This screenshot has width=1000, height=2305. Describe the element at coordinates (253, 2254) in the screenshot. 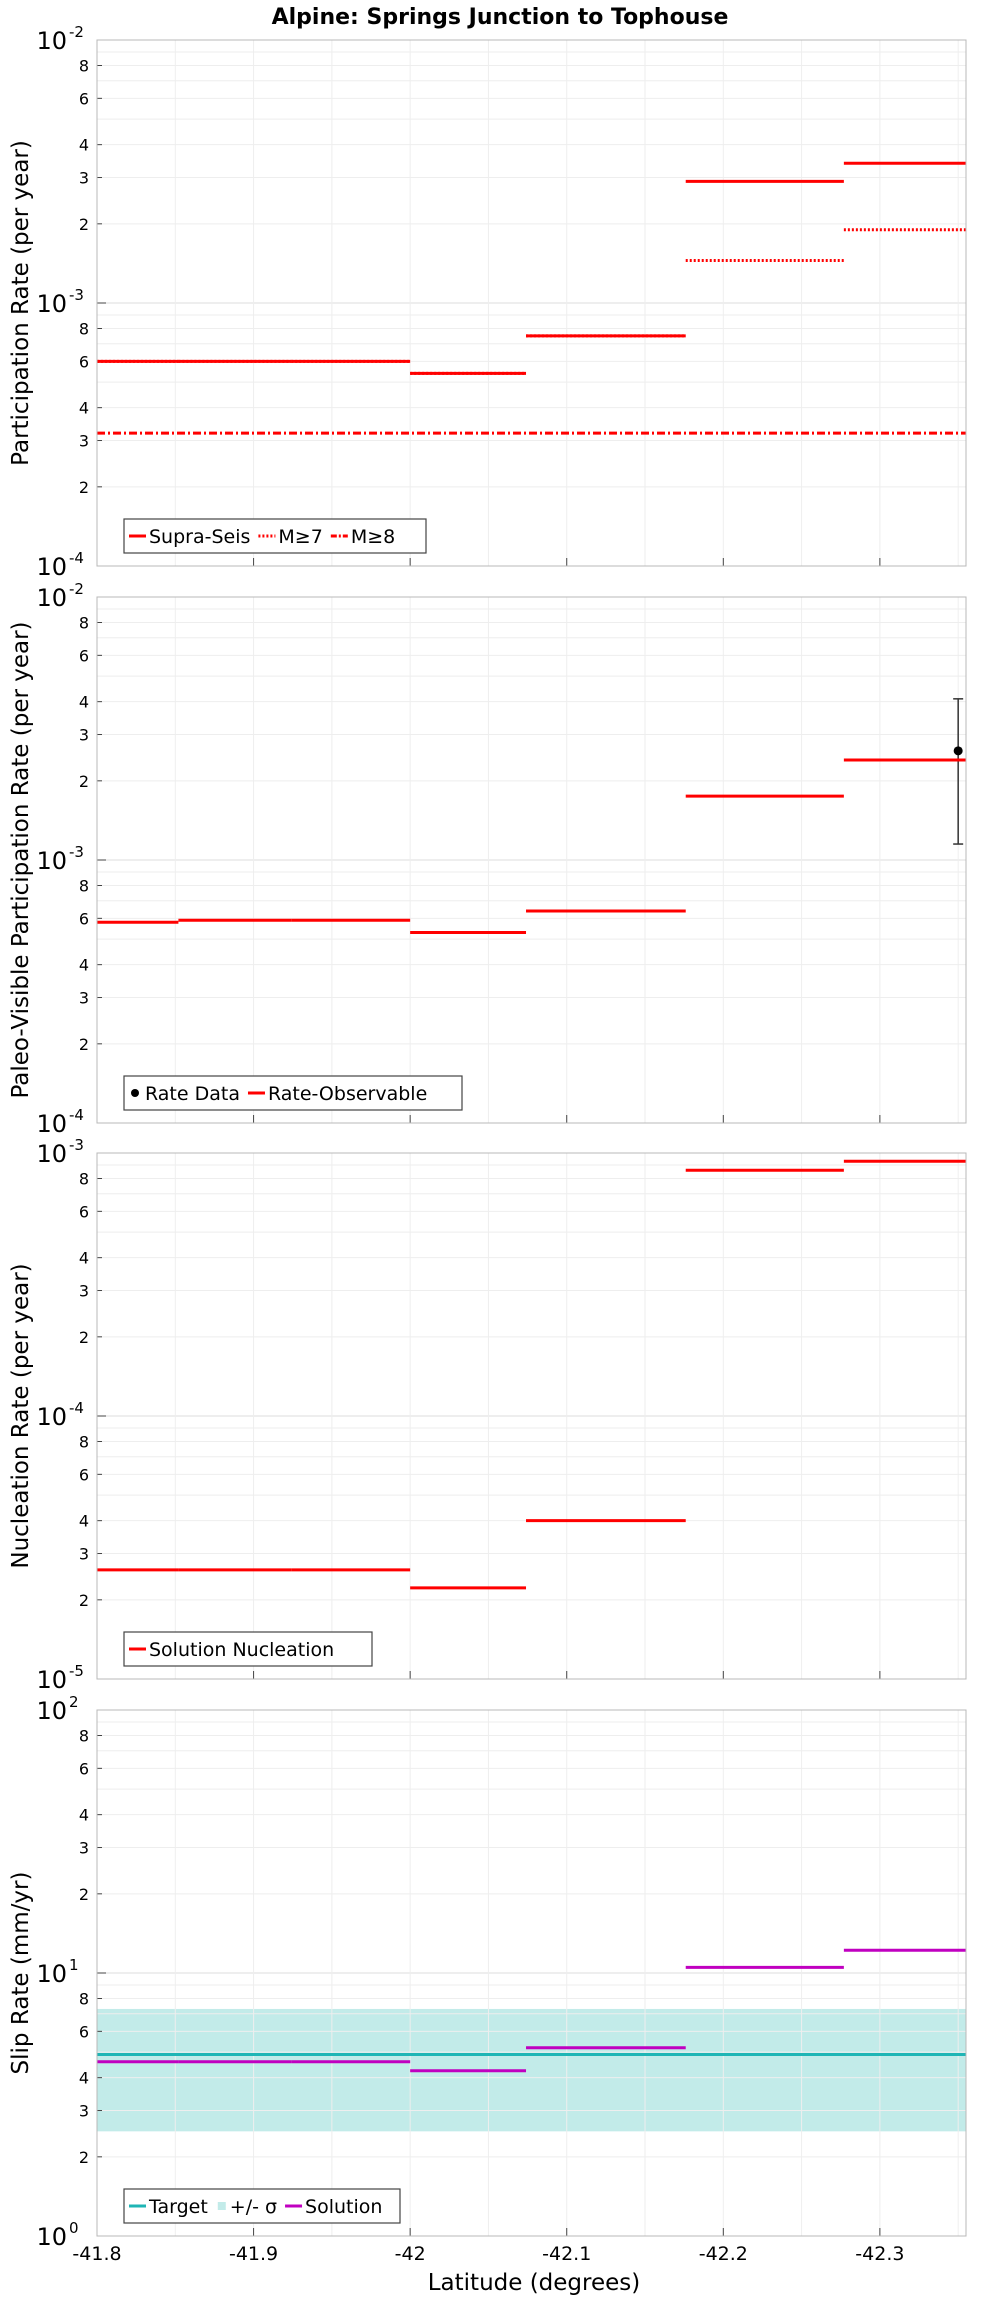

I see `x-tick-label: -41.9` at that location.